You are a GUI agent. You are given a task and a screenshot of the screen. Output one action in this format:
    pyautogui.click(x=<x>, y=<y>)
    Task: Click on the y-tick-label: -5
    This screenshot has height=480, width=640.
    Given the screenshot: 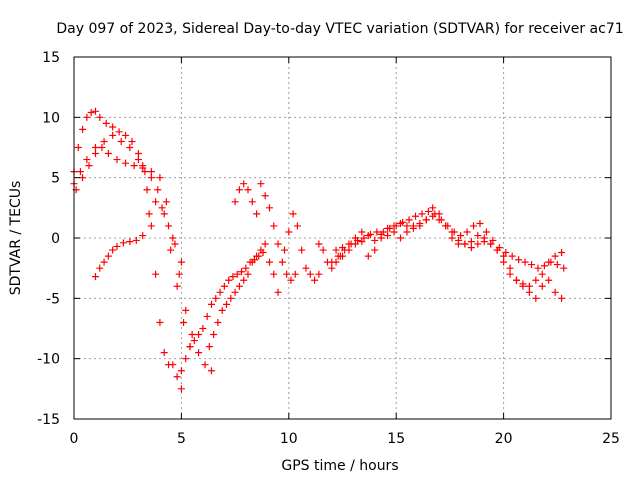 What is the action you would take?
    pyautogui.click(x=53, y=299)
    